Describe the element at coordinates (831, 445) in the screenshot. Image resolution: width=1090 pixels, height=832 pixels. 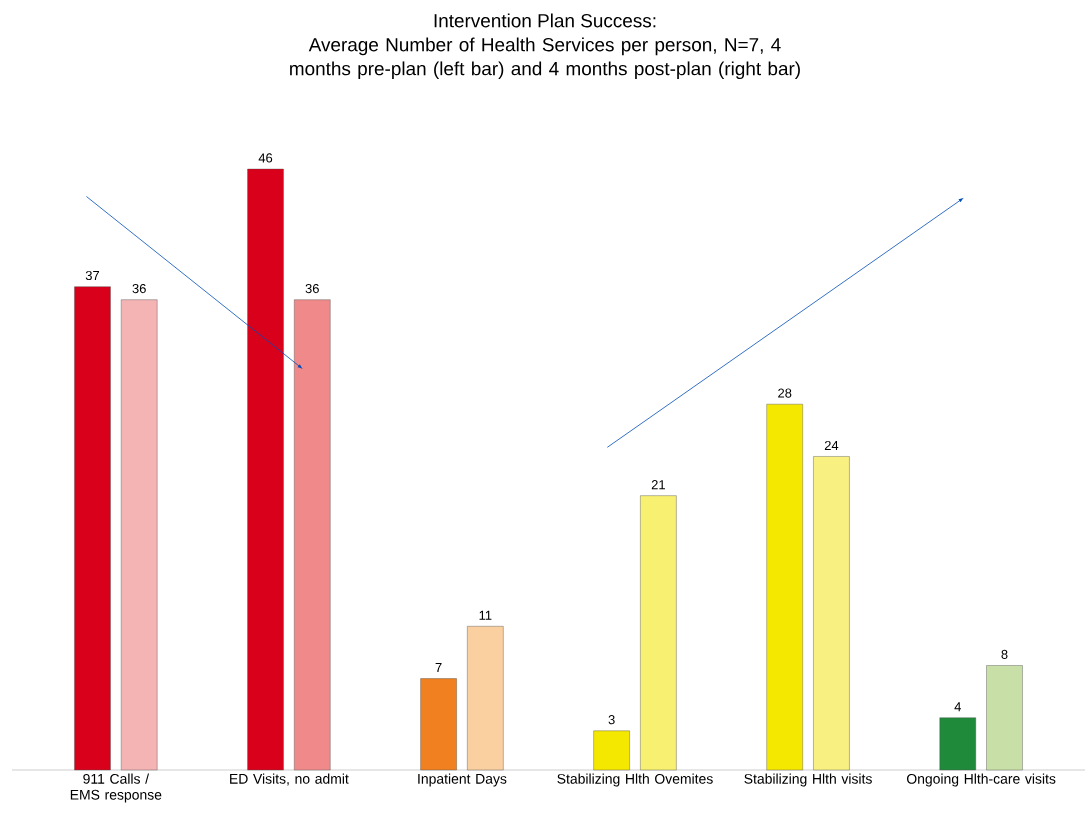
I see `data-label: 24` at that location.